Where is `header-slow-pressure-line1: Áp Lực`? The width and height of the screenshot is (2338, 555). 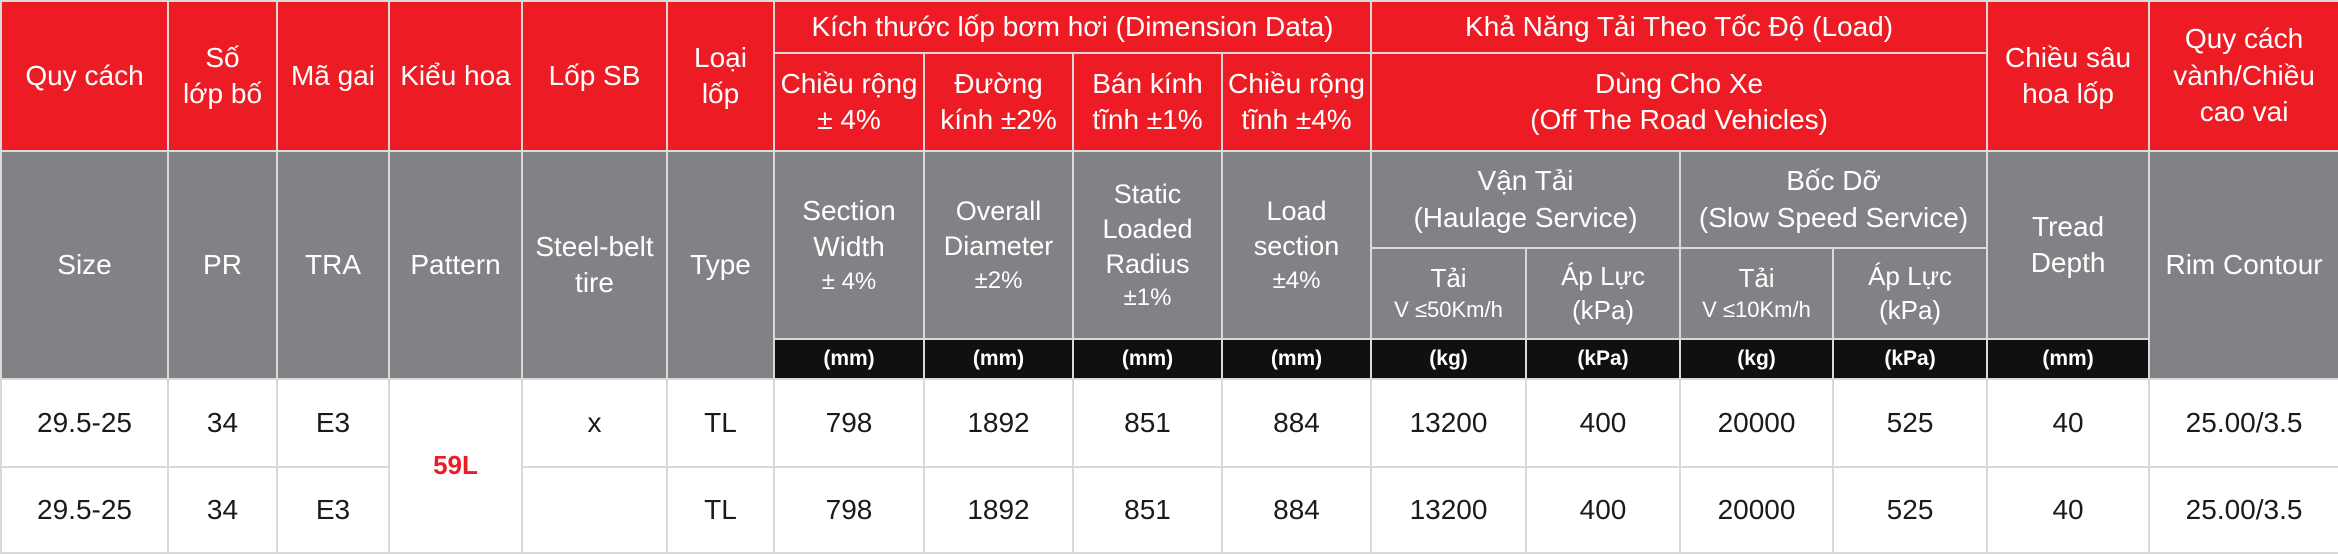
header-slow-pressure-line1: Áp Lực is located at coordinates (1910, 275).